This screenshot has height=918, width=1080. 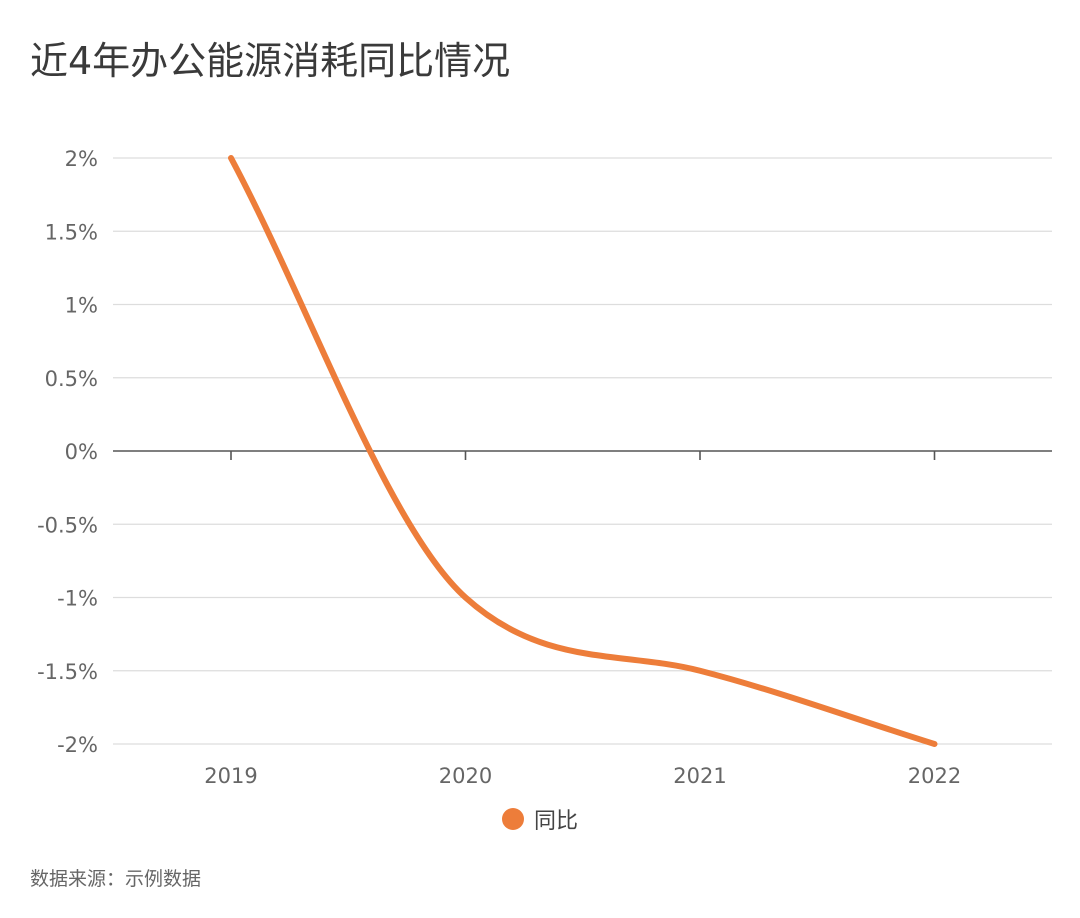 I want to click on legend-label: 同比, so click(x=555, y=821).